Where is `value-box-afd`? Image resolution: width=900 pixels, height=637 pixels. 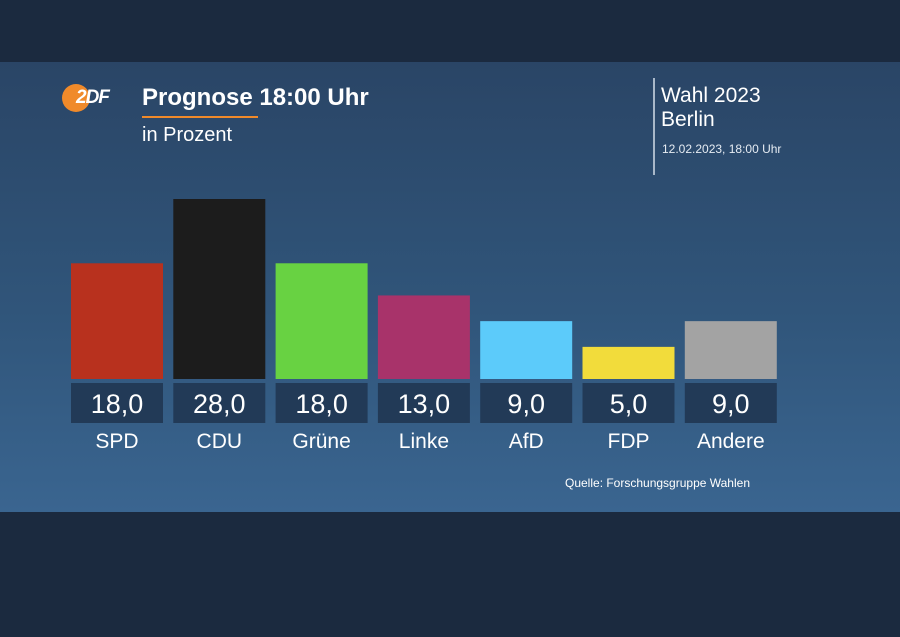 value-box-afd is located at coordinates (526, 403).